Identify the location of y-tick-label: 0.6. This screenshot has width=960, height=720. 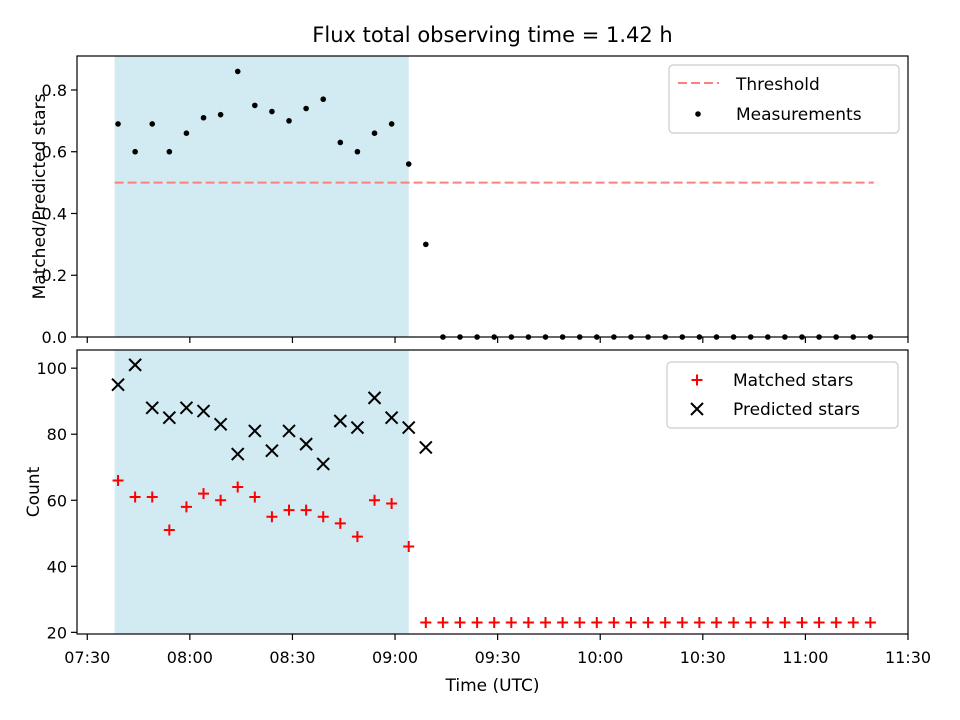
(54, 152).